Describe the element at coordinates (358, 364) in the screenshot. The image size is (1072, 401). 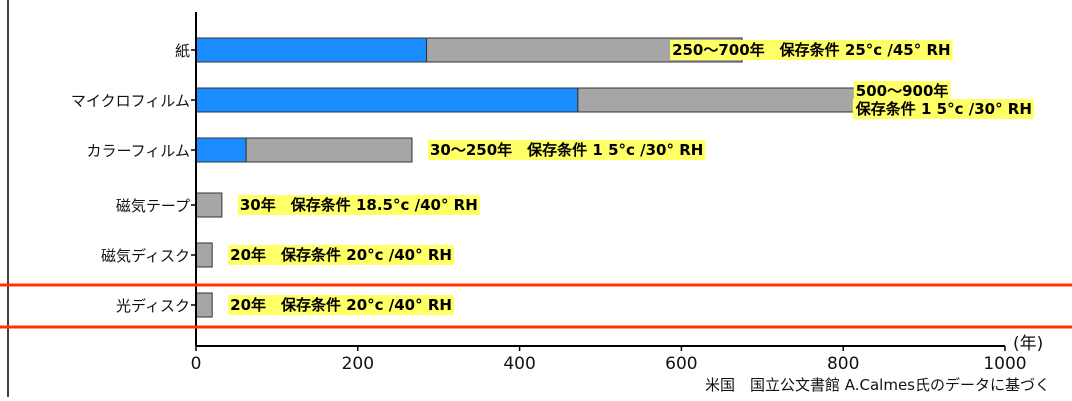
I see `x-tick-label: 200` at that location.